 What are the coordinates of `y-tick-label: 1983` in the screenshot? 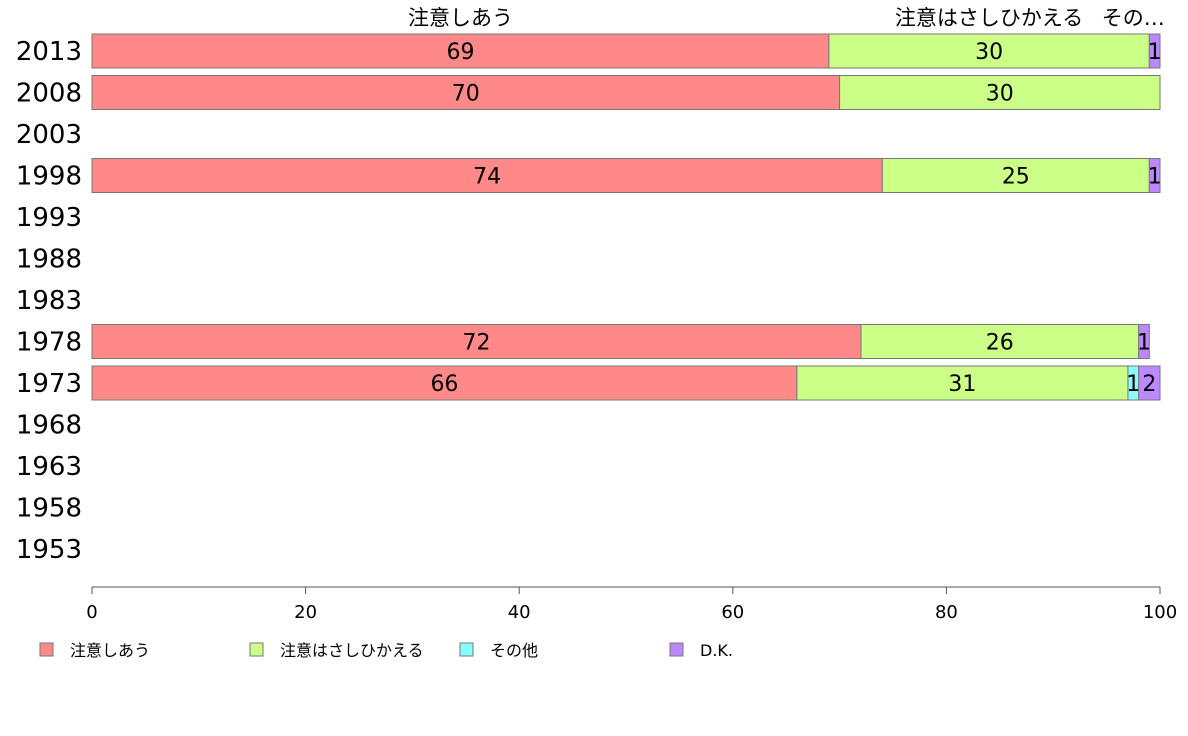 It's located at (49, 301).